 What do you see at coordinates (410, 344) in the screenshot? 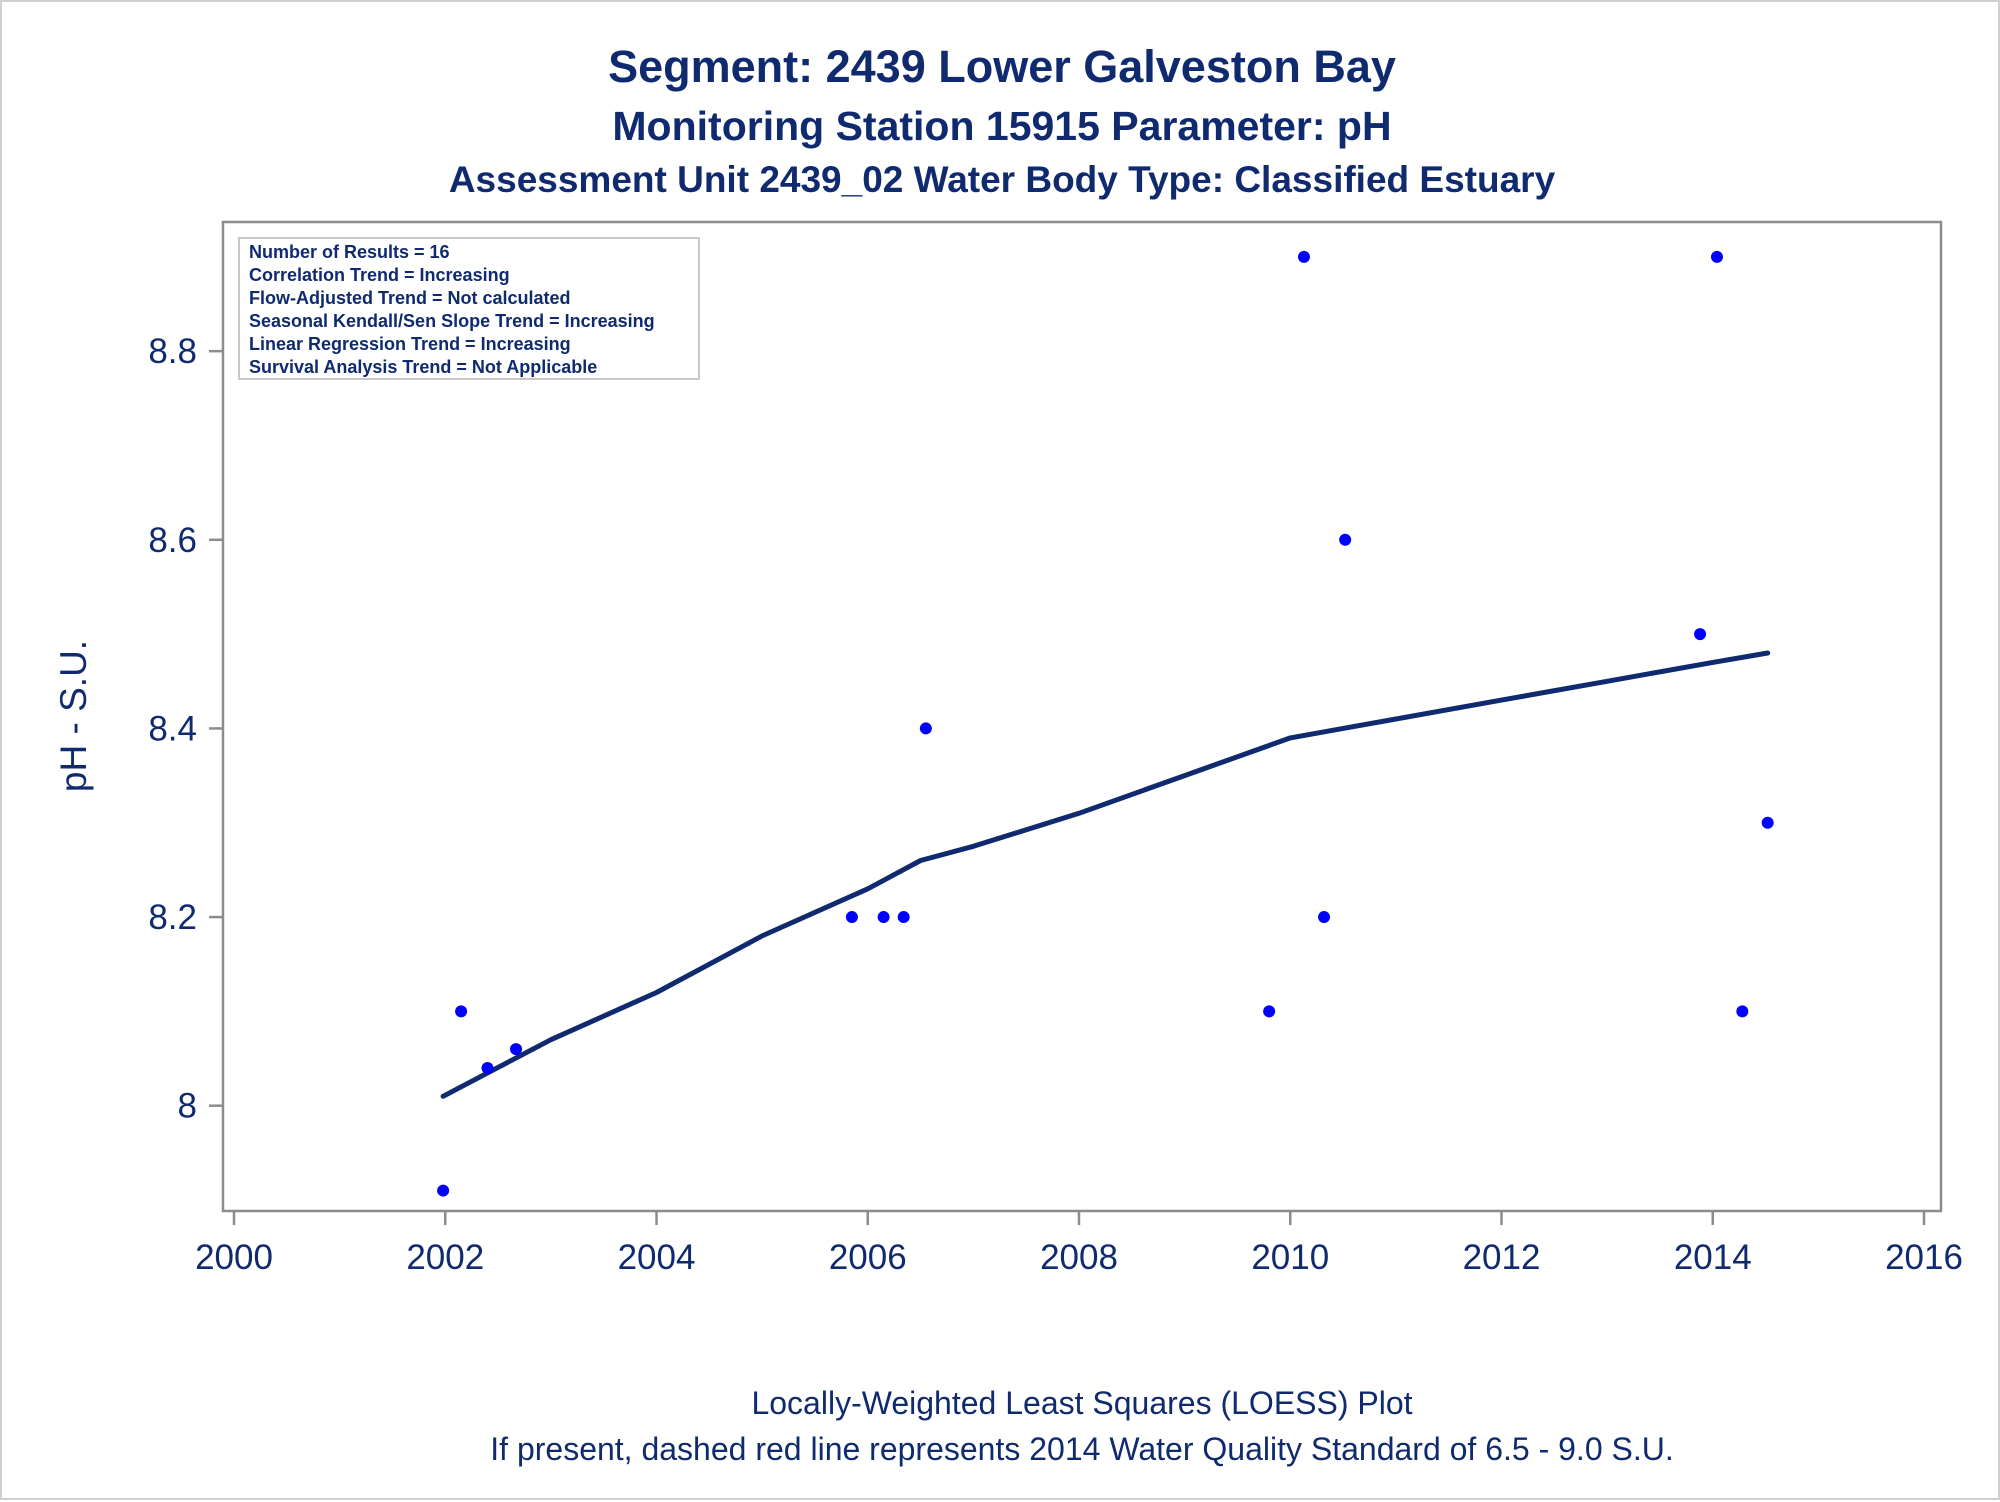
I see `legend-entry: Linear Regression Trend = Increasing` at bounding box center [410, 344].